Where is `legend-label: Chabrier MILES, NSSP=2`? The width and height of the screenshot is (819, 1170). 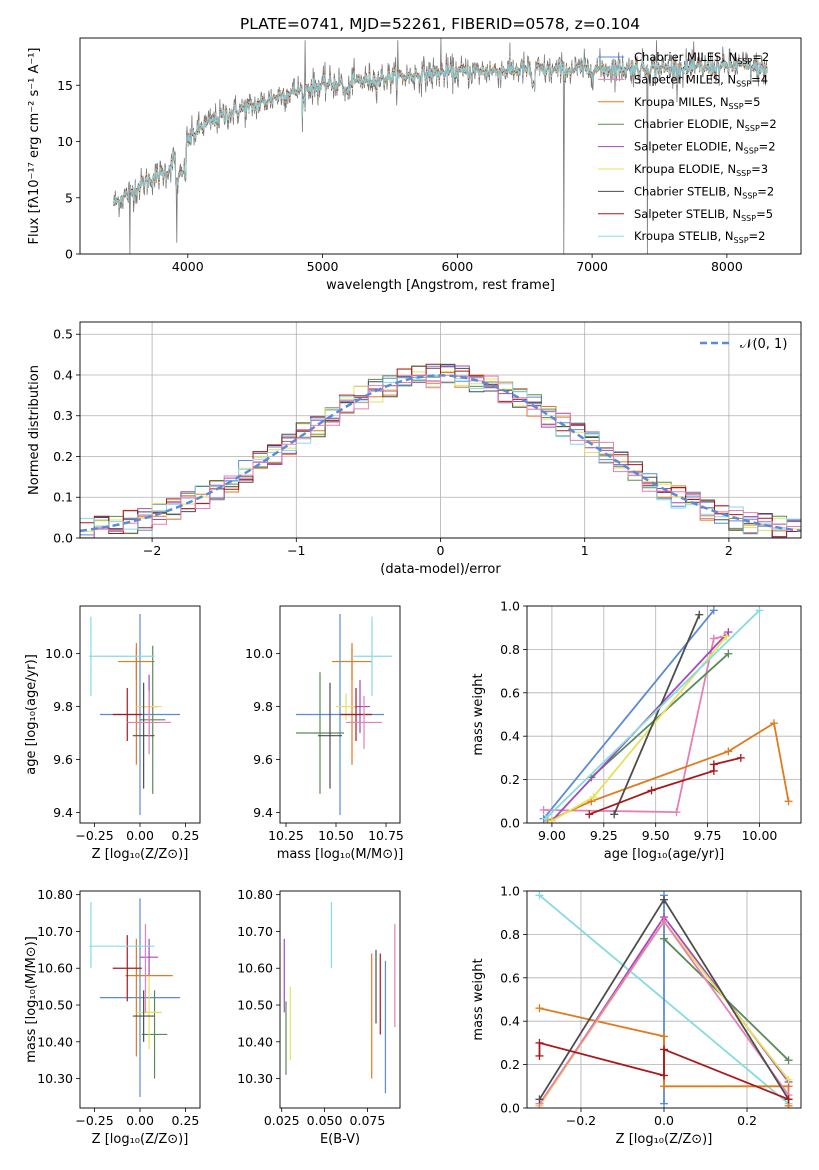 legend-label: Chabrier MILES, NSSP=2 is located at coordinates (701, 58).